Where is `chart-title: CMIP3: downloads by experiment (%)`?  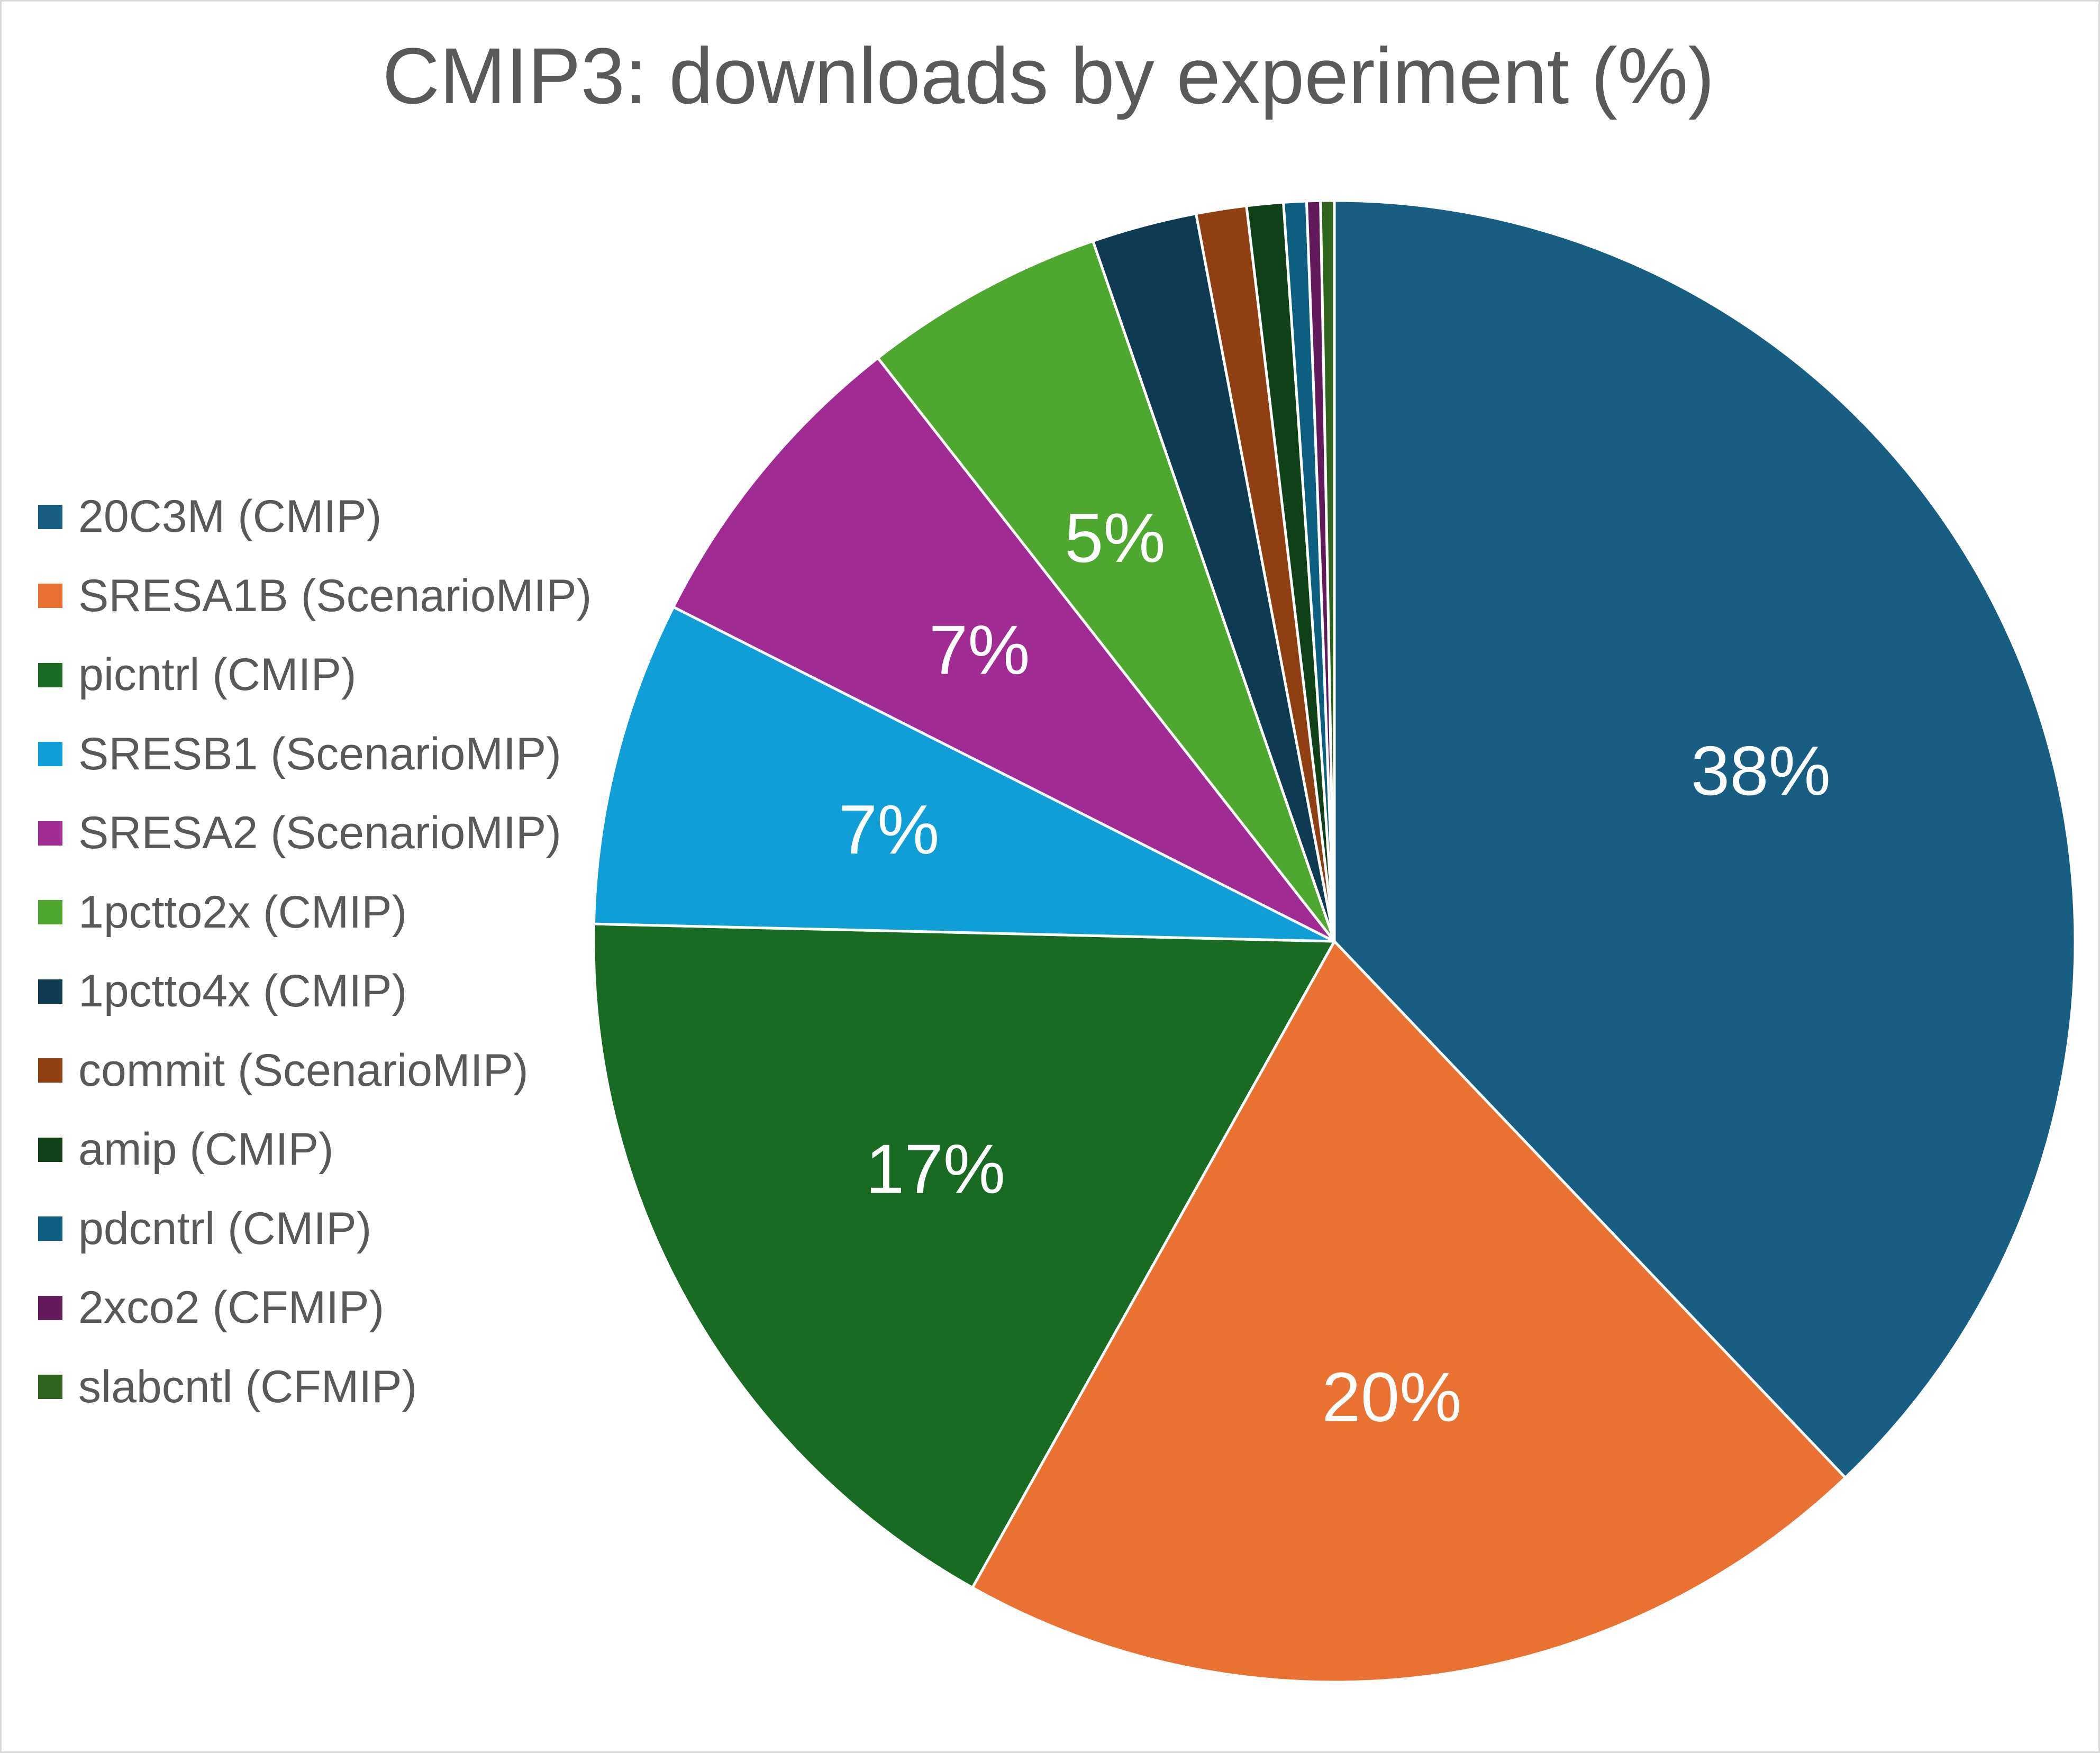 chart-title: CMIP3: downloads by experiment (%) is located at coordinates (1048, 75).